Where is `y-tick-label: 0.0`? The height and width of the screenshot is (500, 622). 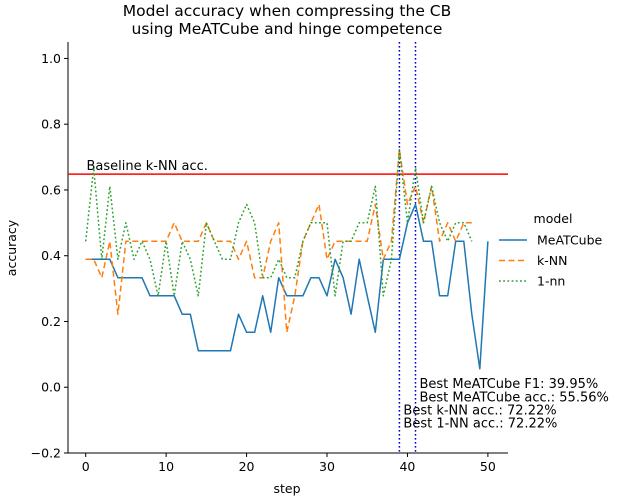 y-tick-label: 0.0 is located at coordinates (51, 387).